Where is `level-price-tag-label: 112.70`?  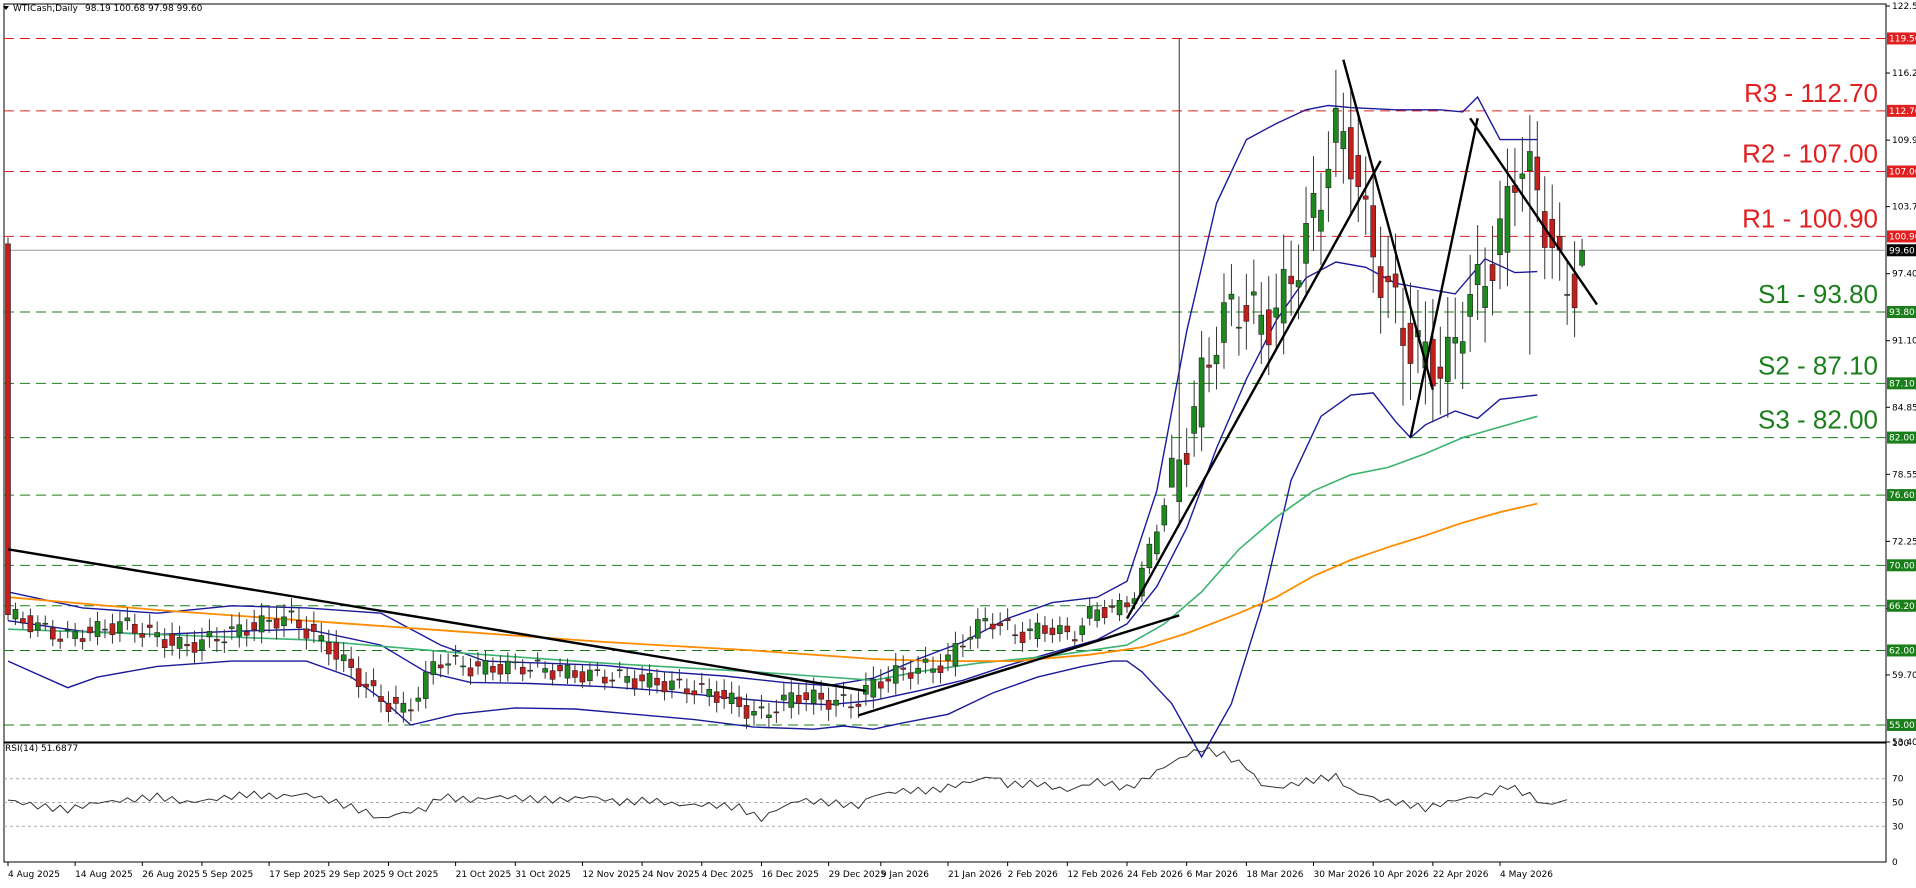 level-price-tag-label: 112.70 is located at coordinates (1902, 112).